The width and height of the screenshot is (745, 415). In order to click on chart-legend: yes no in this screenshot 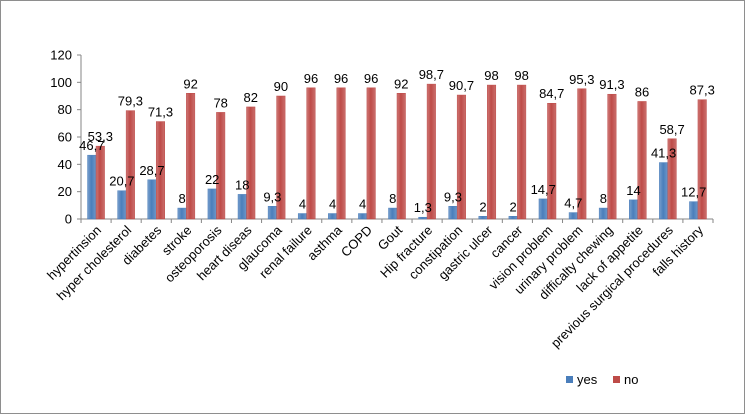, I will do `click(602, 379)`.